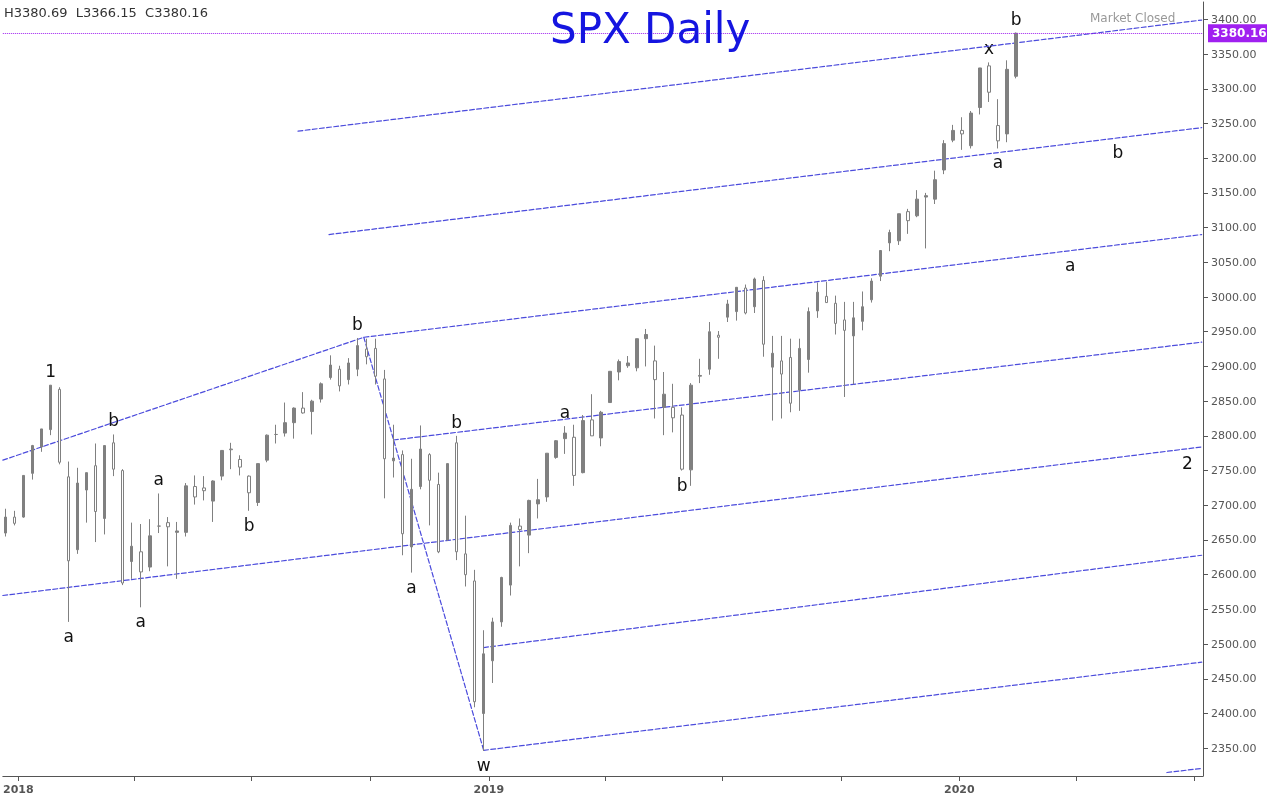 This screenshot has width=1267, height=800. Describe the element at coordinates (1234, 505) in the screenshot. I see `y-tick-label: 2700.00` at that location.